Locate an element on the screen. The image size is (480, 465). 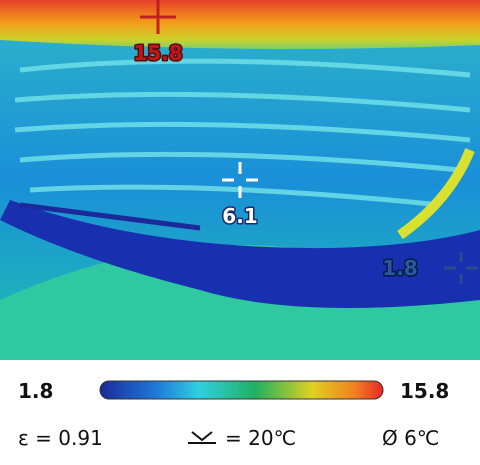
scale-min: 1.8 is located at coordinates (35, 391).